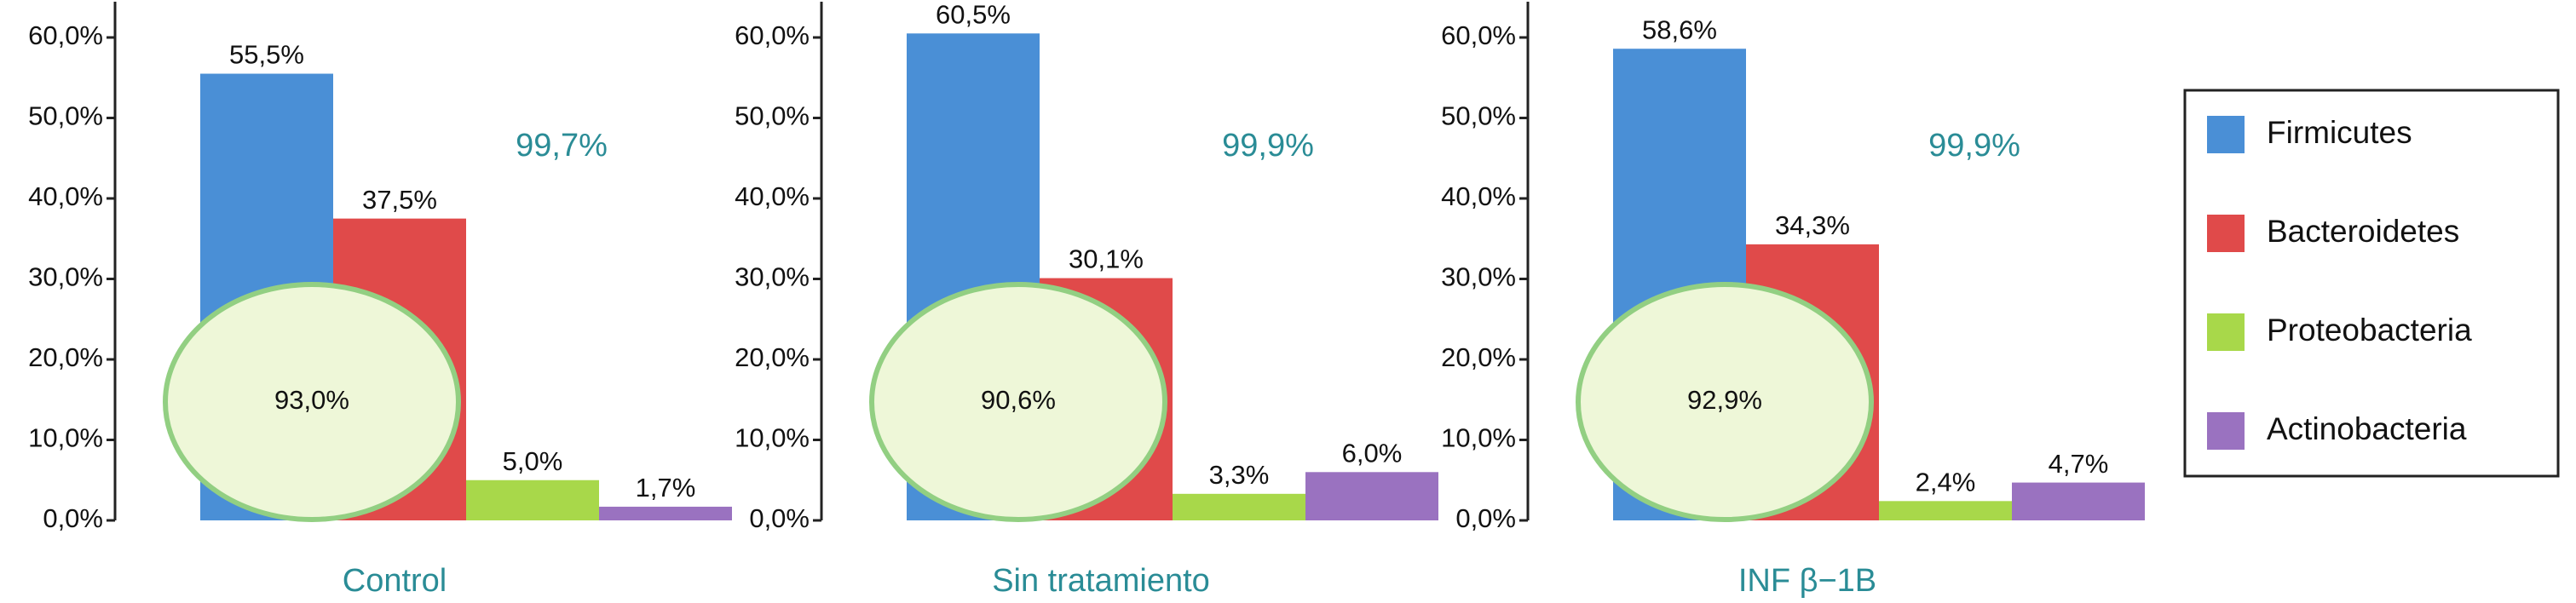 This screenshot has height=603, width=2576. Describe the element at coordinates (666, 487) in the screenshot. I see `value-label: 1,7%` at that location.